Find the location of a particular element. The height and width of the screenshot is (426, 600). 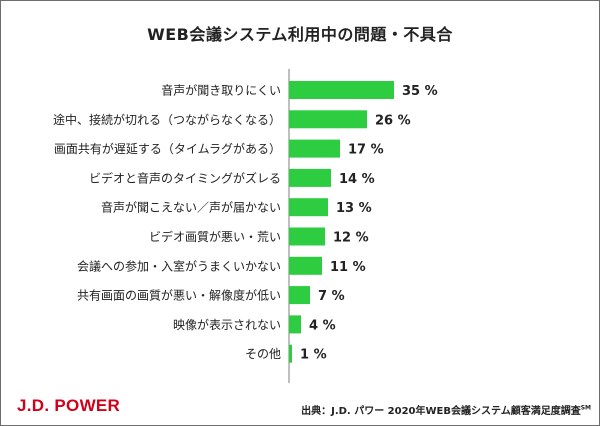

value-label: 14 % is located at coordinates (357, 179).